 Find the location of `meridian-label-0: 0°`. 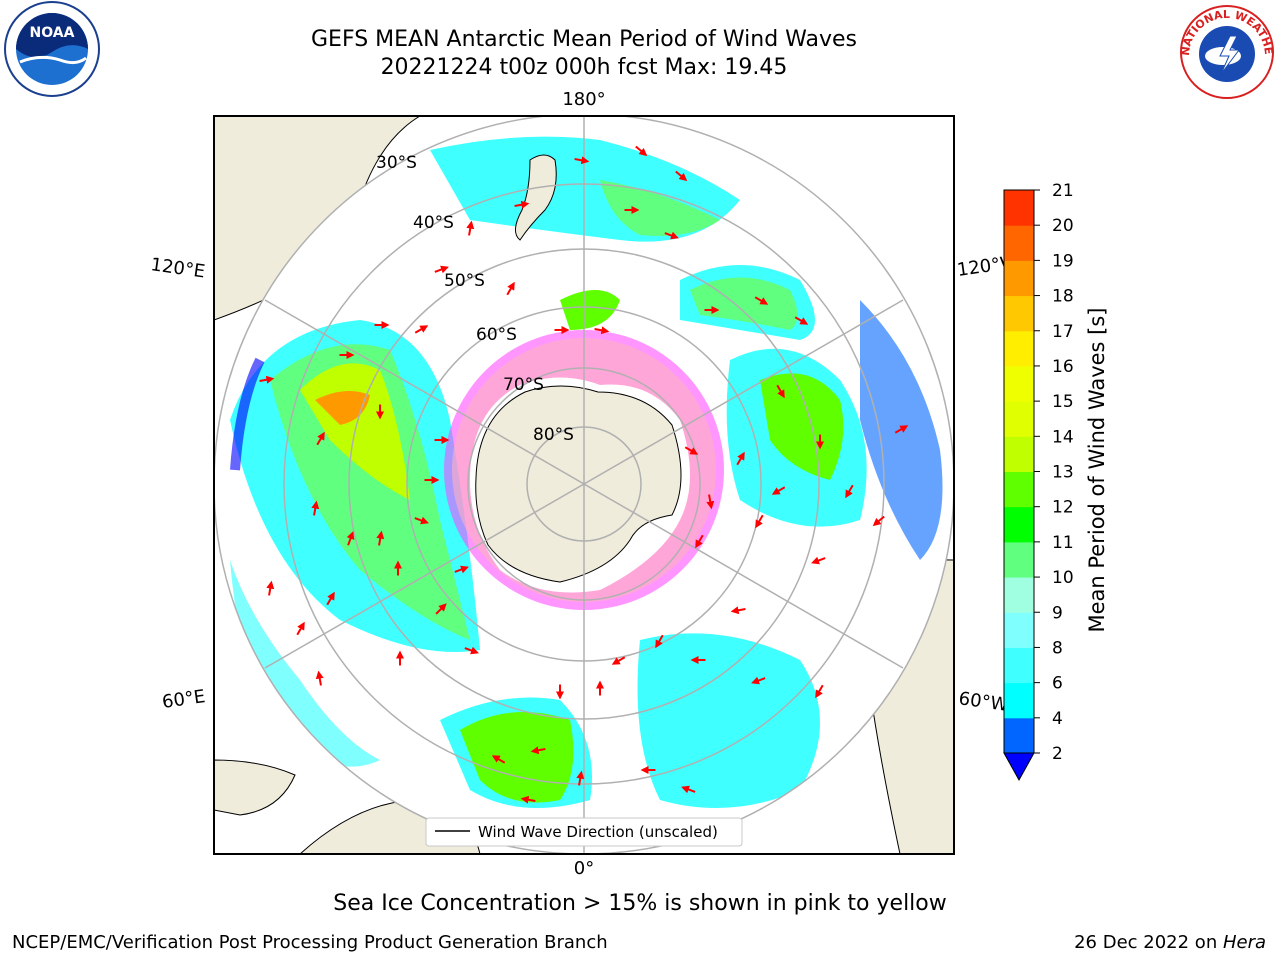

meridian-label-0: 0° is located at coordinates (584, 868).